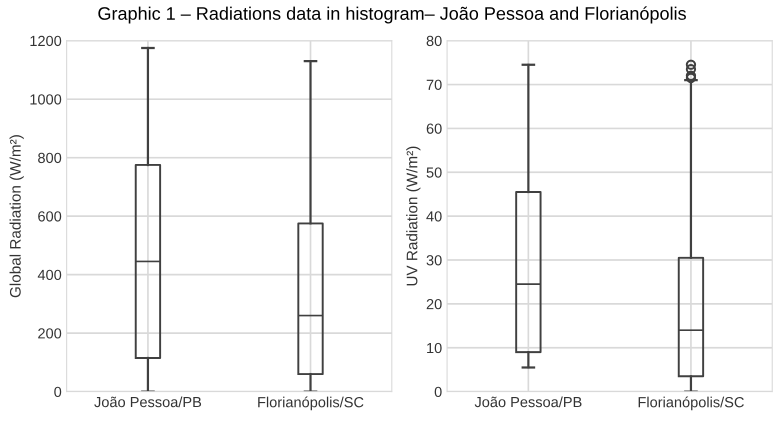  Describe the element at coordinates (434, 348) in the screenshot. I see `y-tick-label: 10` at that location.